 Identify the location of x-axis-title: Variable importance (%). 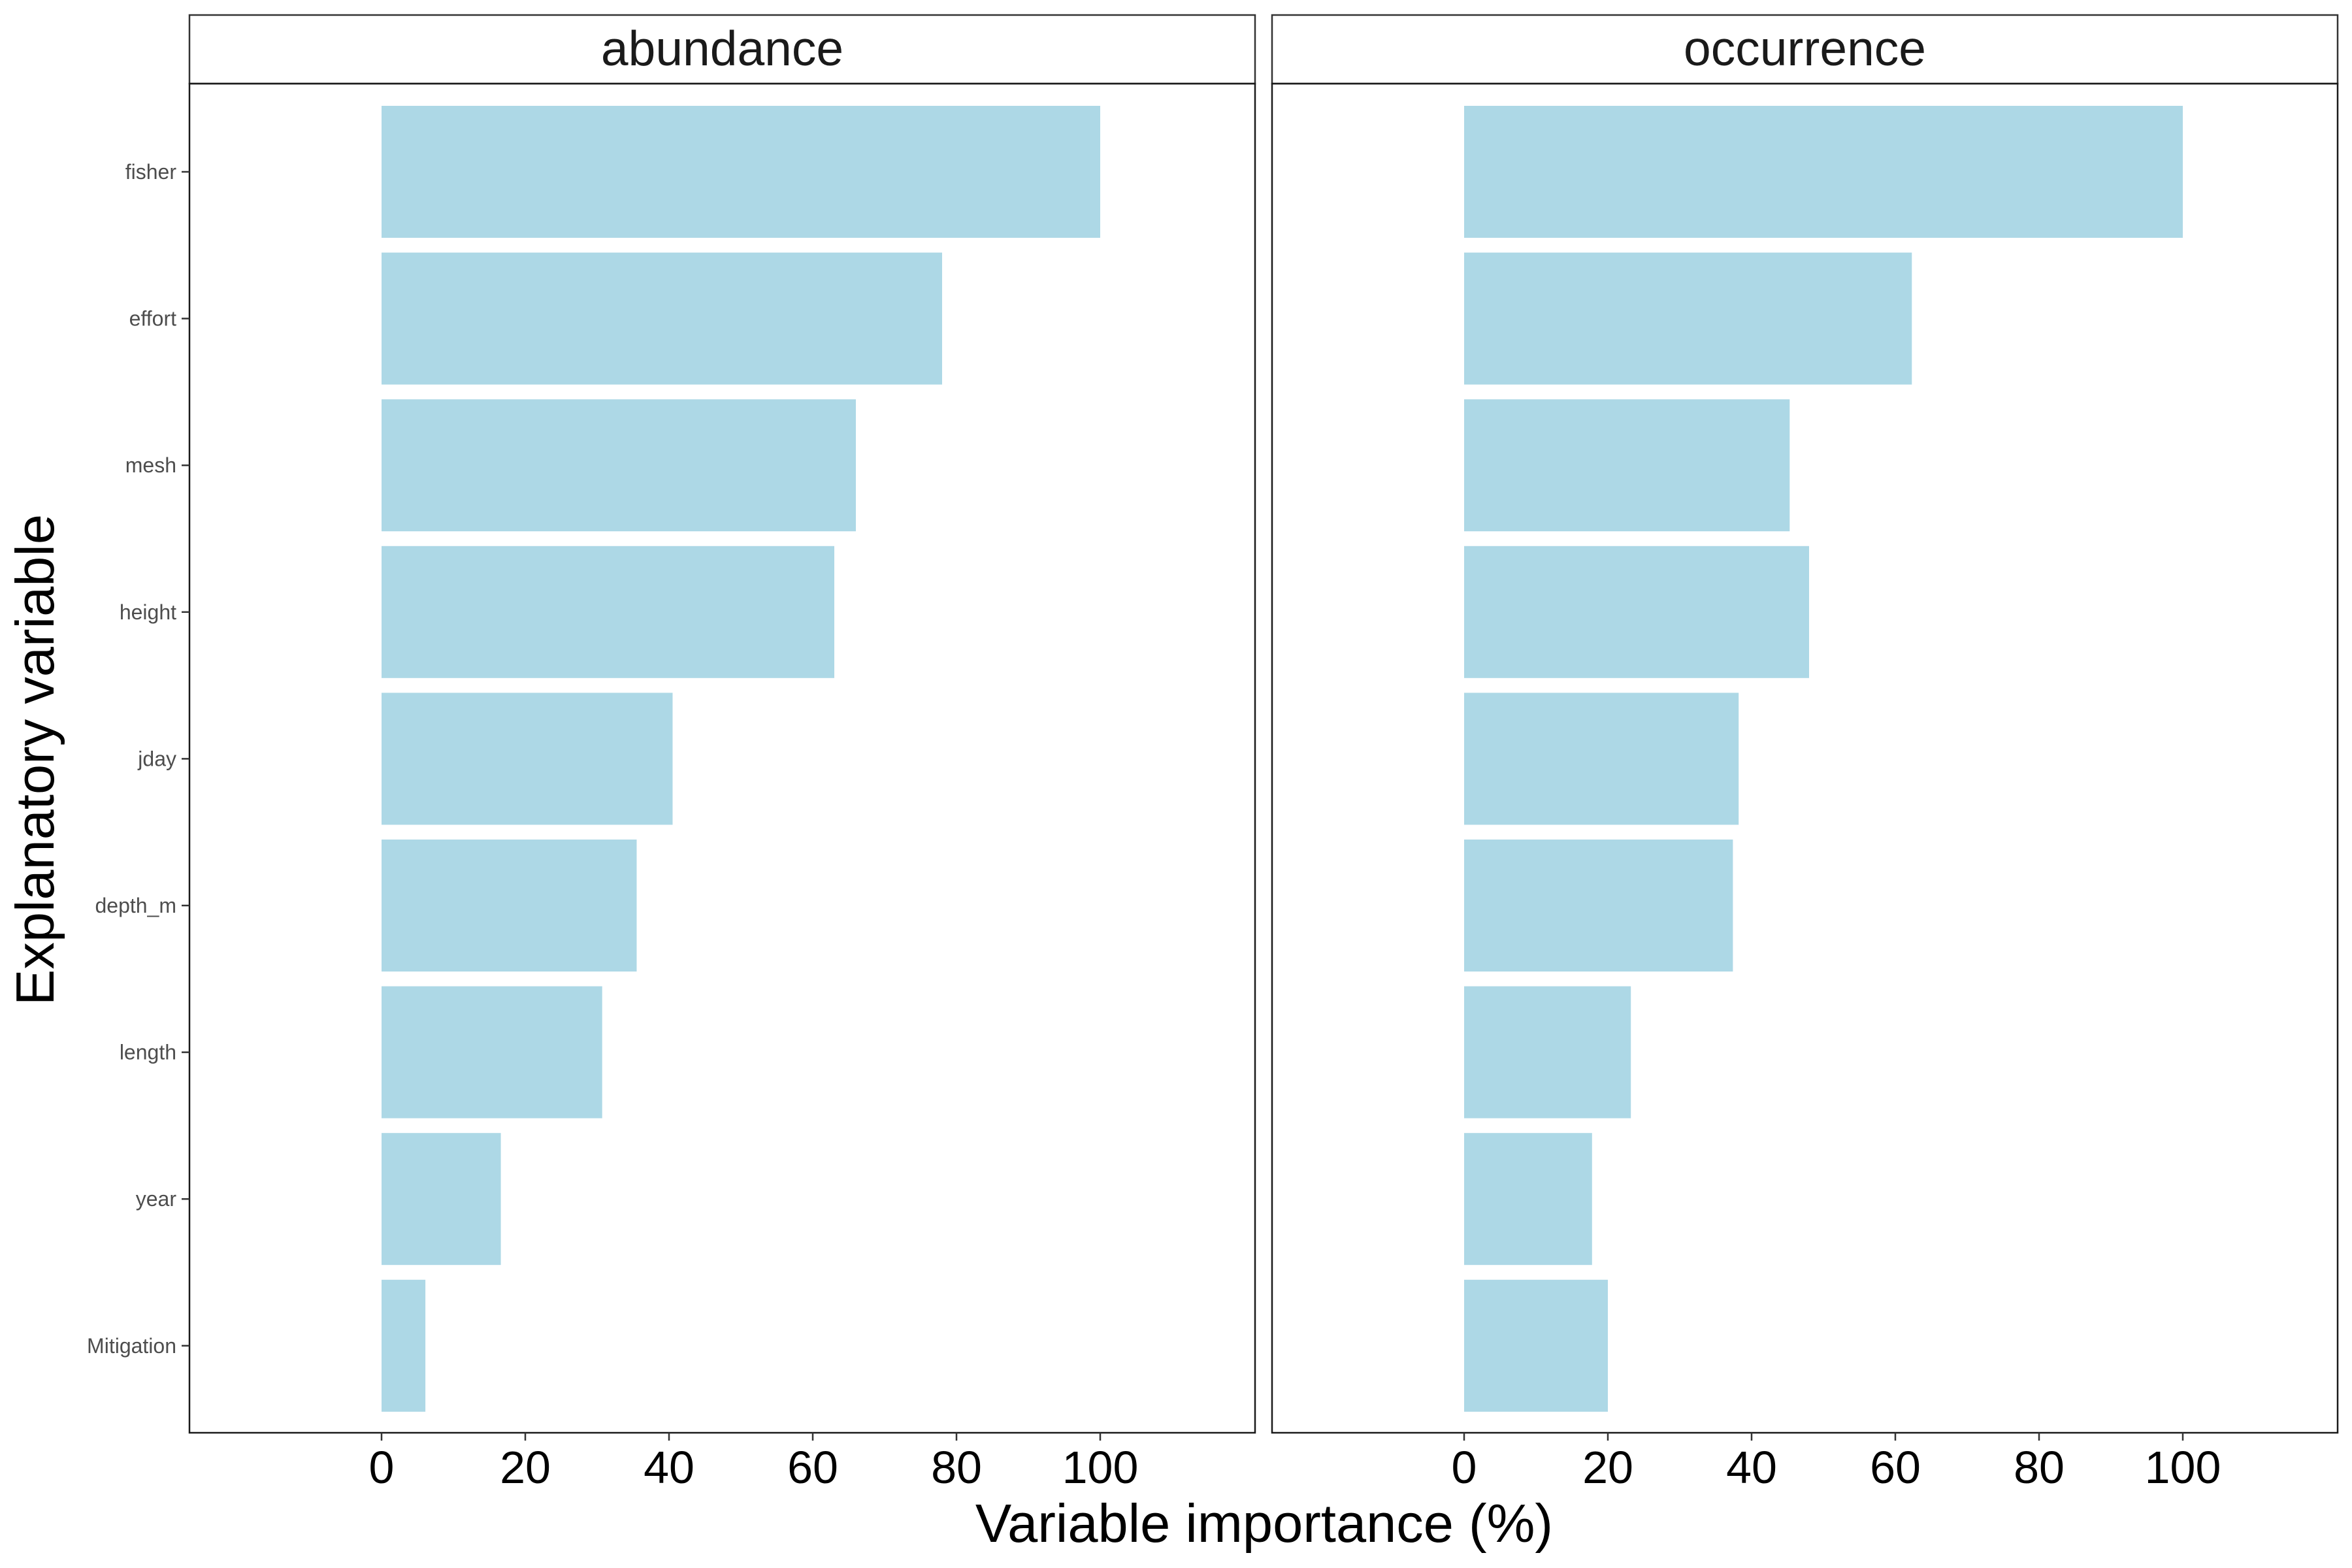
(1264, 1523).